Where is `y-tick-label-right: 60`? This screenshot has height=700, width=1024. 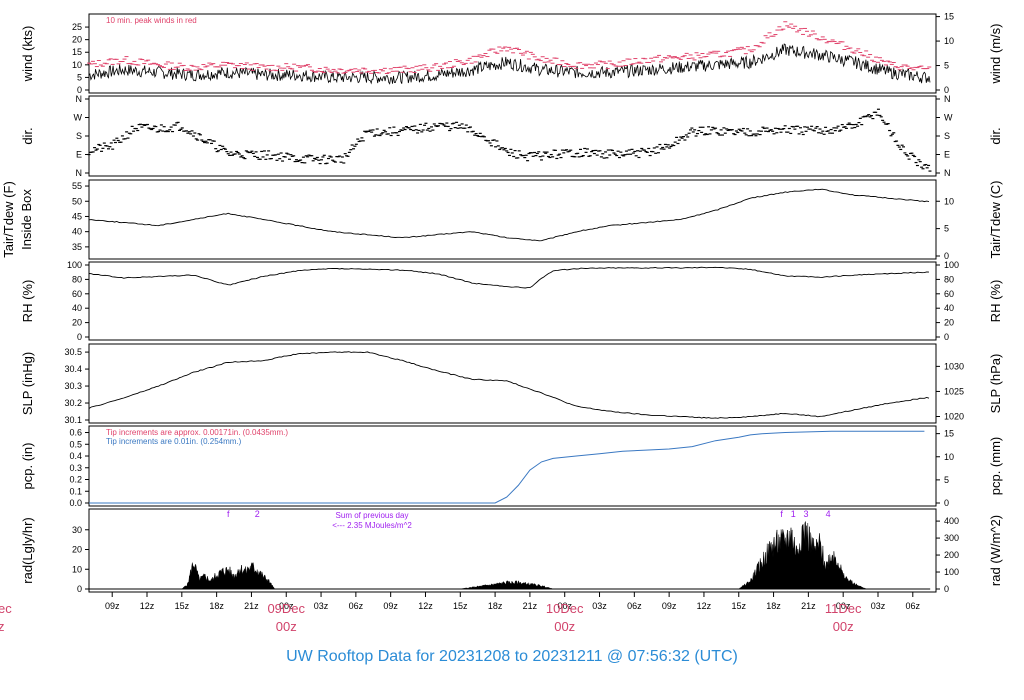 y-tick-label-right: 60 is located at coordinates (949, 294).